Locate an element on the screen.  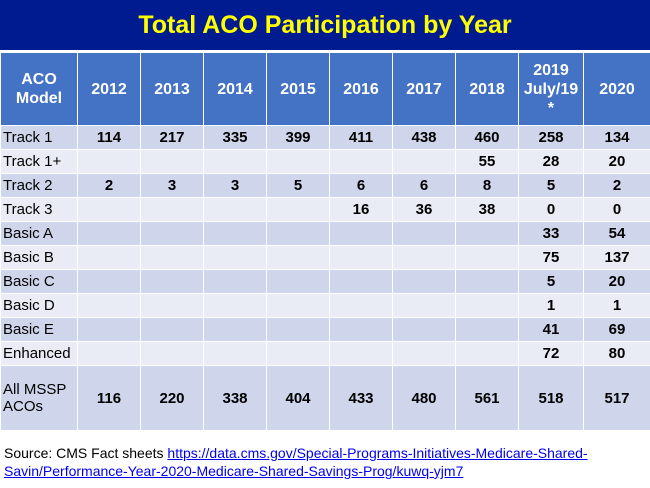
value-cell: 54 is located at coordinates (616, 233).